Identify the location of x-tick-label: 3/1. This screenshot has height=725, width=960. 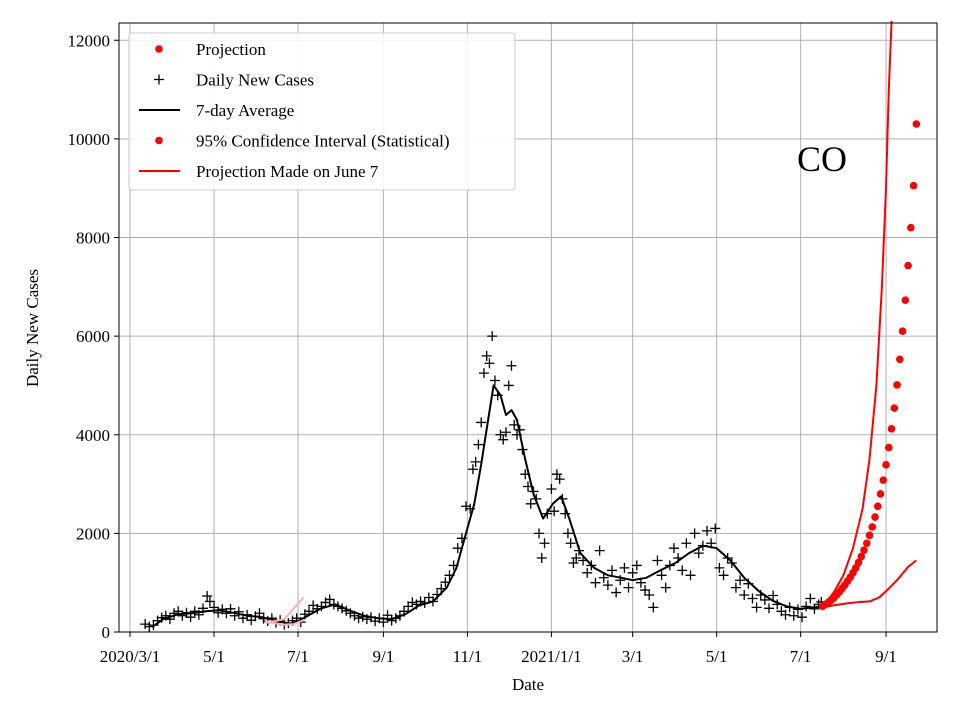
(633, 656).